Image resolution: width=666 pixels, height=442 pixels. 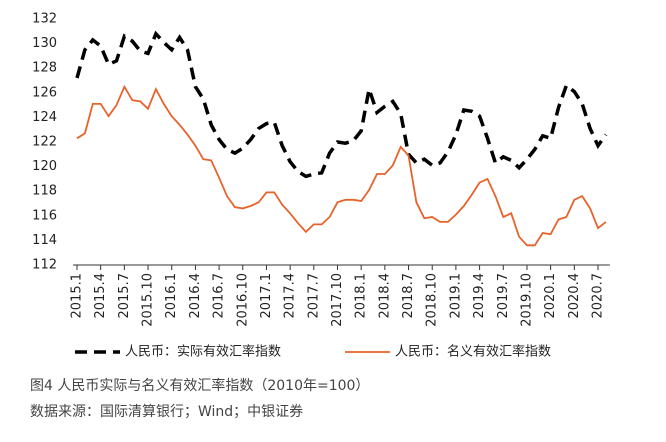 I want to click on y-tick-label: 118, so click(x=44, y=191).